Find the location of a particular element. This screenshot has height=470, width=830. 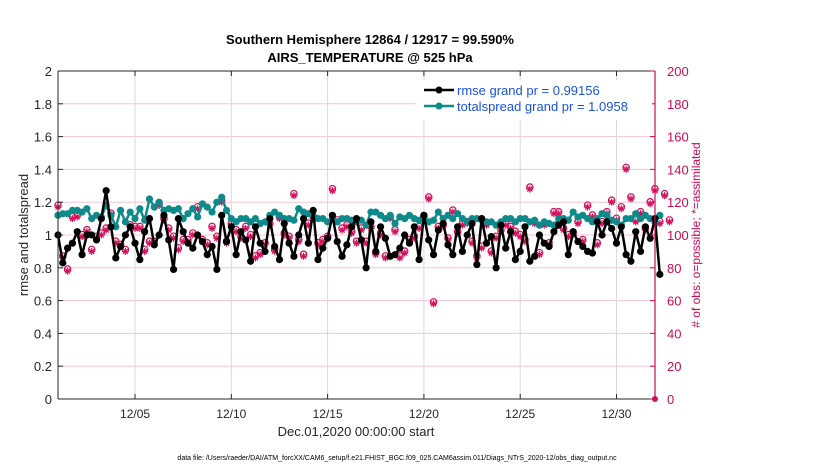

x-tick-label: 12/15 is located at coordinates (328, 414).